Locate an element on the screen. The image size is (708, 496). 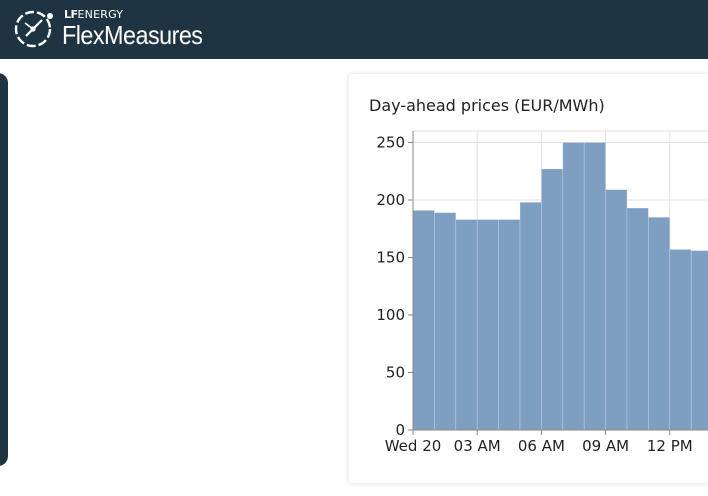
y-tick-label: 100 is located at coordinates (390, 315).